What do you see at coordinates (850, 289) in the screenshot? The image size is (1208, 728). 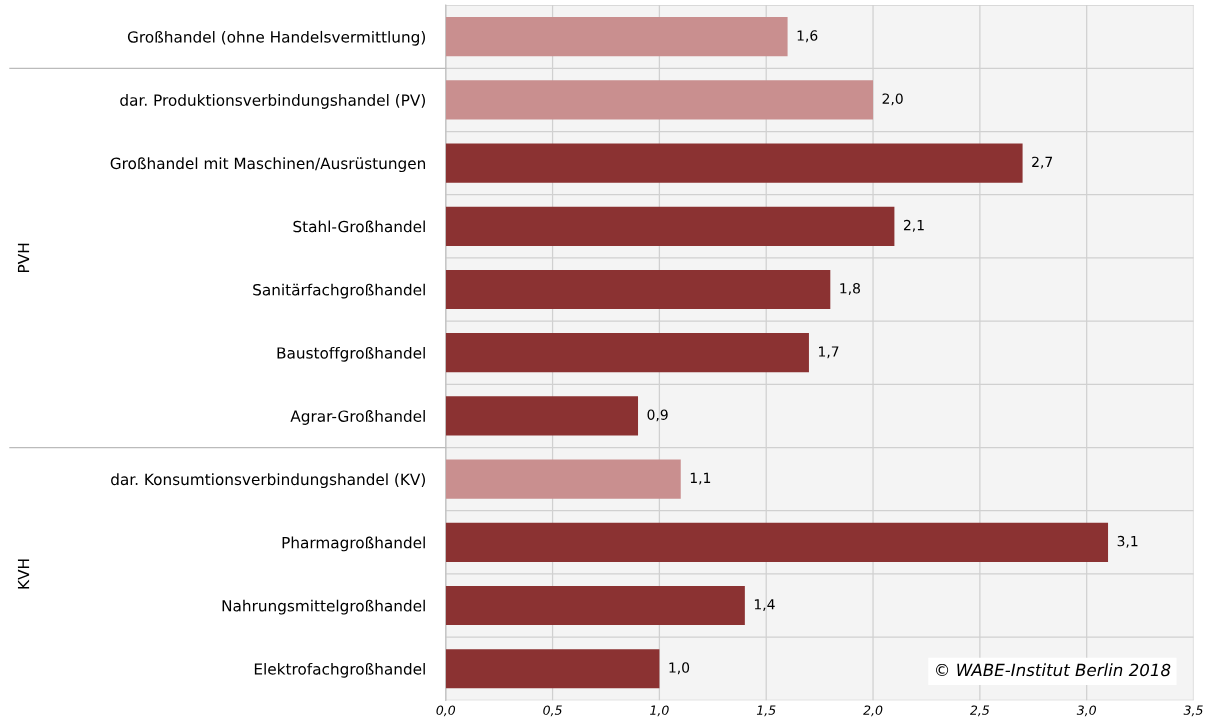 I see `data-label: 1,8` at bounding box center [850, 289].